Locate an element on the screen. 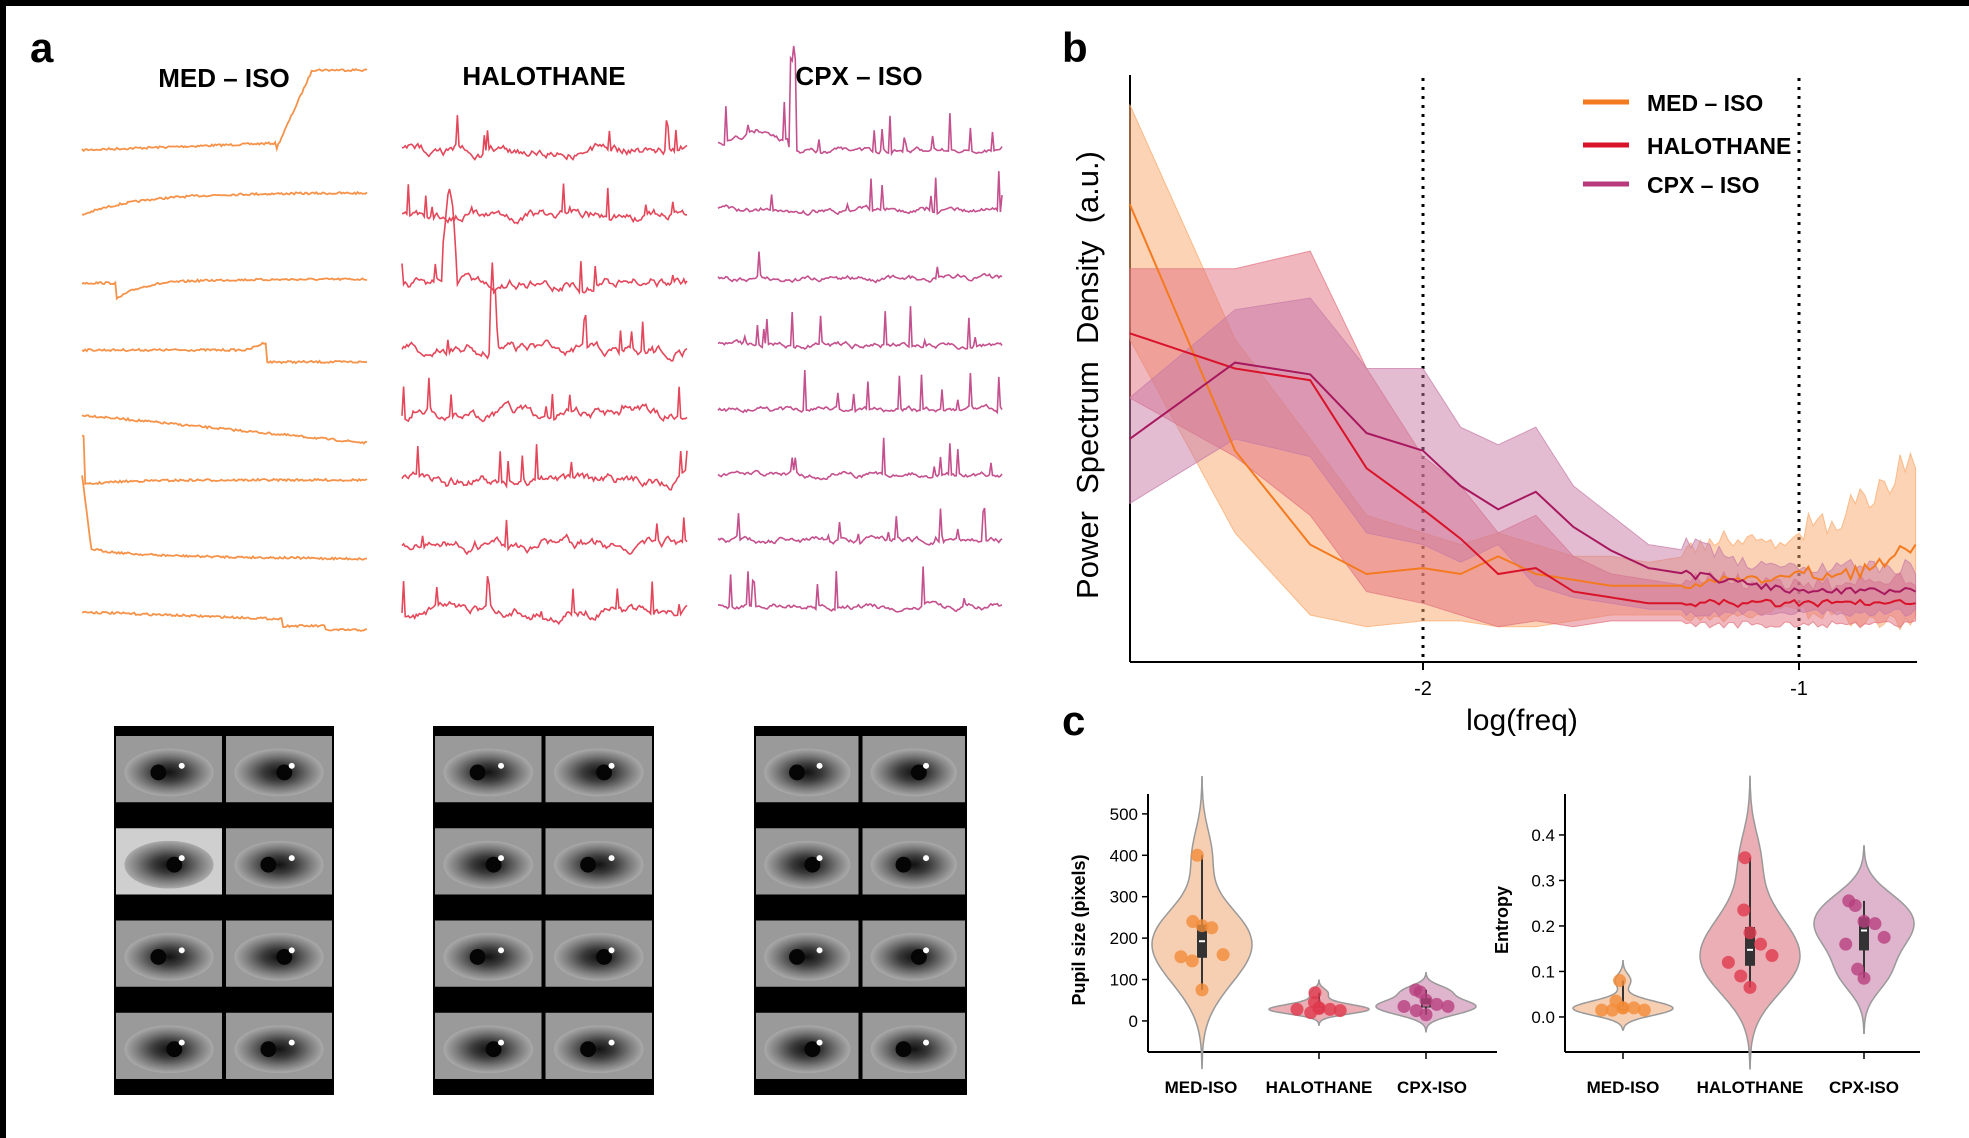 Image resolution: width=1969 pixels, height=1138 pixels. psd-y-axis-label: Power Spectrum Density (a.u.) is located at coordinates (1087, 375).